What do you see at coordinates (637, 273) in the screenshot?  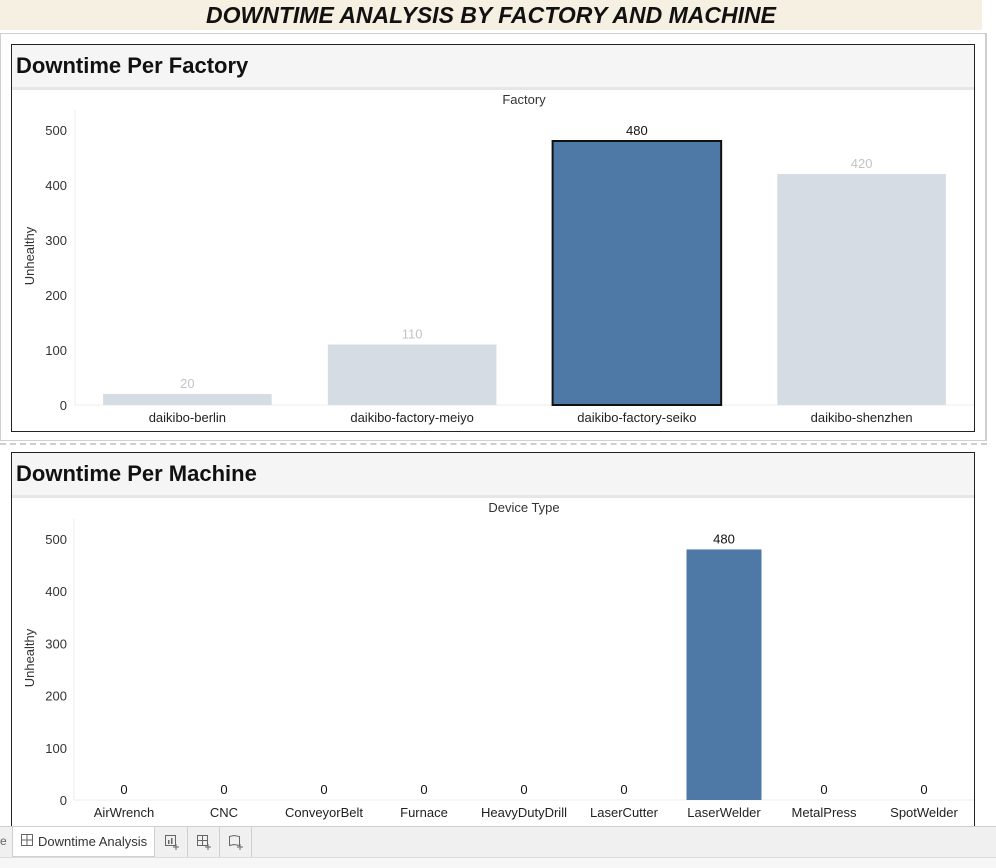 I see `bar-daikibo-factory-seiko` at bounding box center [637, 273].